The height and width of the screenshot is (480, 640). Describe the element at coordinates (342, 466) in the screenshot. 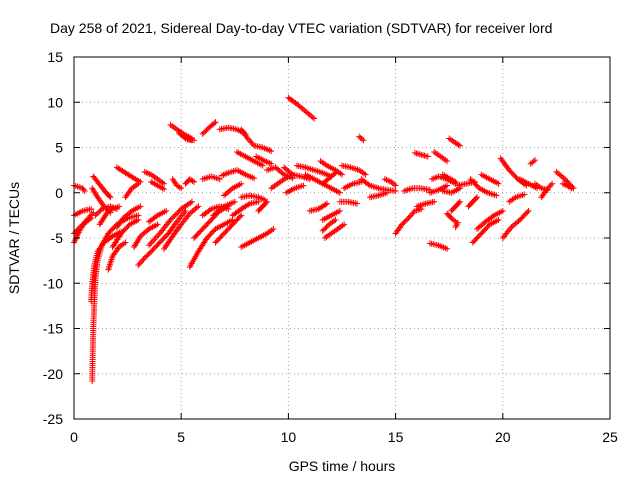

I see `x-axis-label: GPS time / hours` at that location.